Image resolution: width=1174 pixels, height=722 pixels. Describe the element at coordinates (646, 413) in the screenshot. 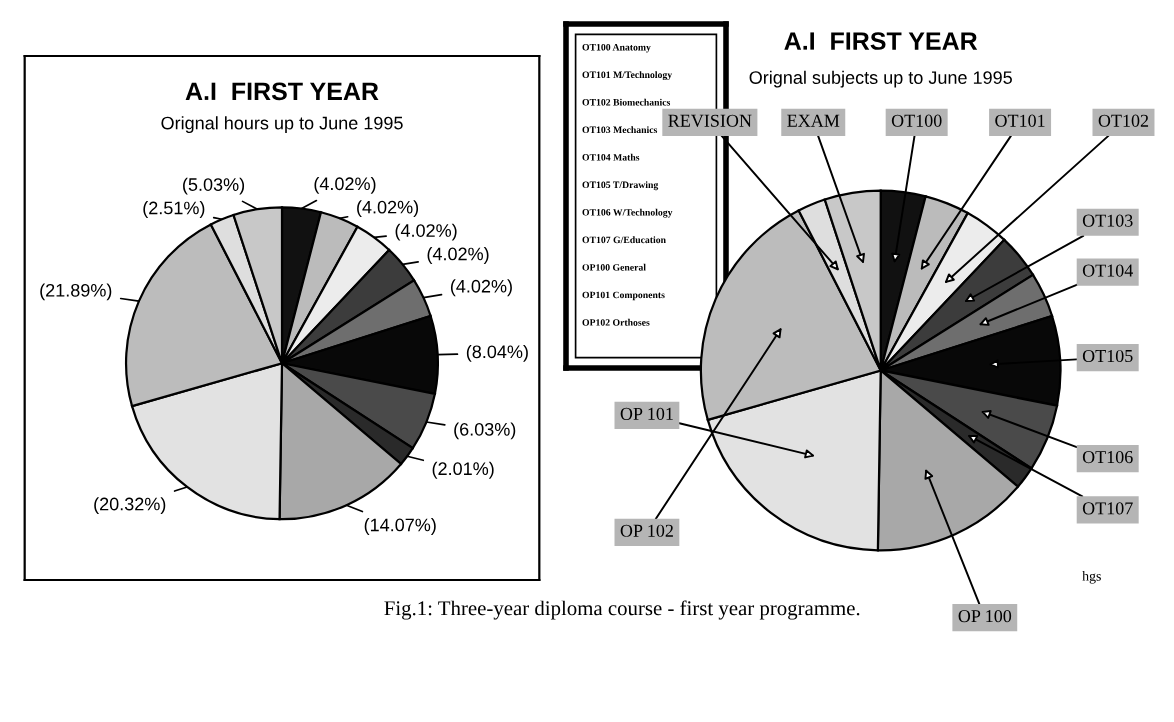

I see `slice-label: OP 101` at that location.